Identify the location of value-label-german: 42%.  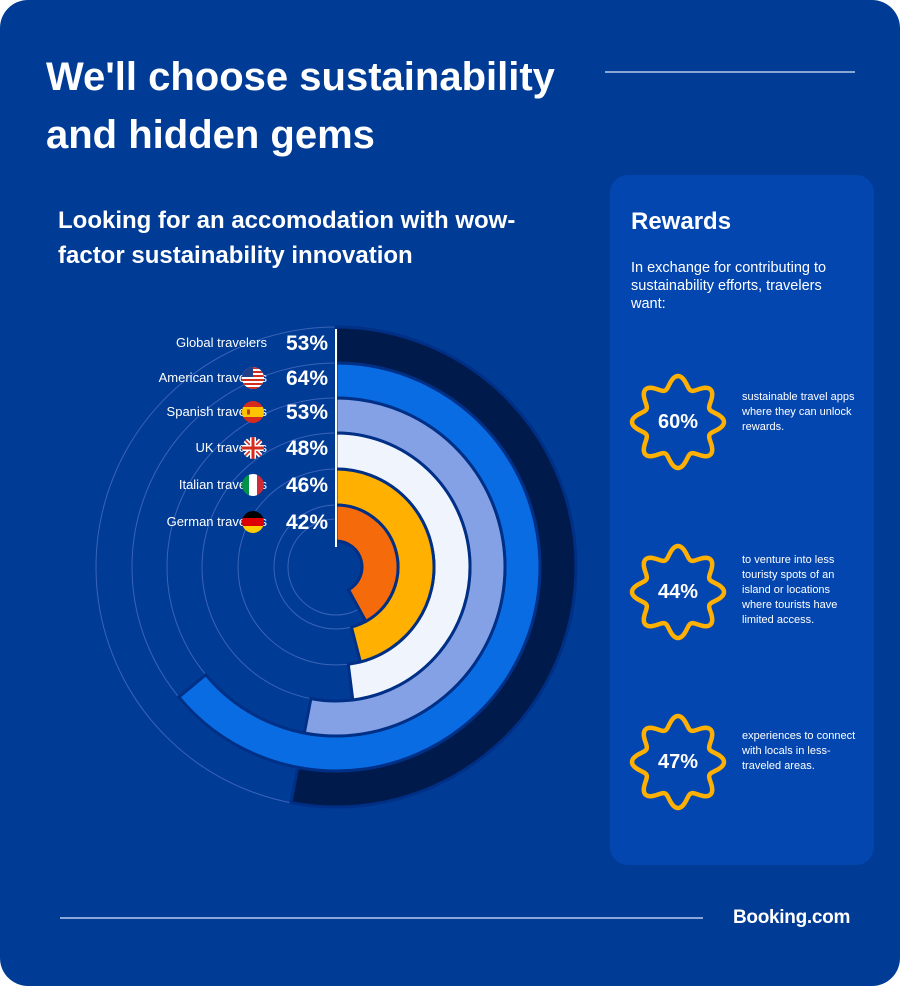
(306, 522).